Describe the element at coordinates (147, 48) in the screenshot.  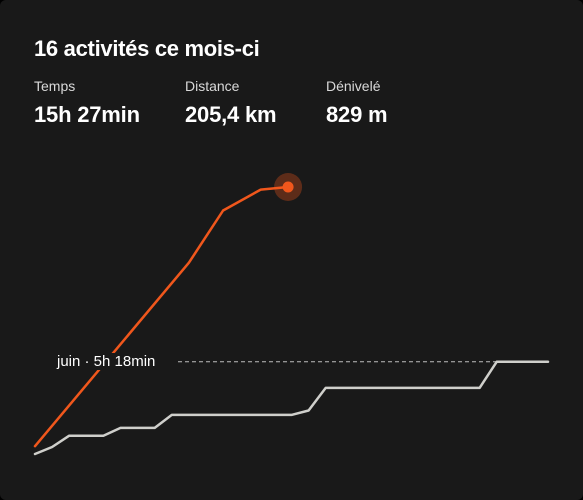
I see `card-title: 16 activités ce mois-ci` at that location.